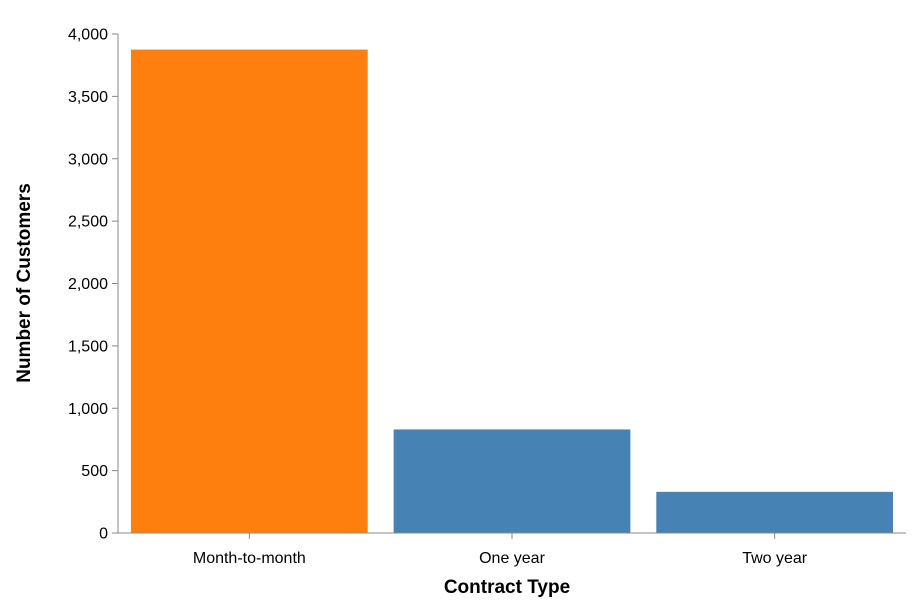 The width and height of the screenshot is (916, 611). I want to click on x-axis-ticks: Month-to-month One year Two year, so click(500, 550).